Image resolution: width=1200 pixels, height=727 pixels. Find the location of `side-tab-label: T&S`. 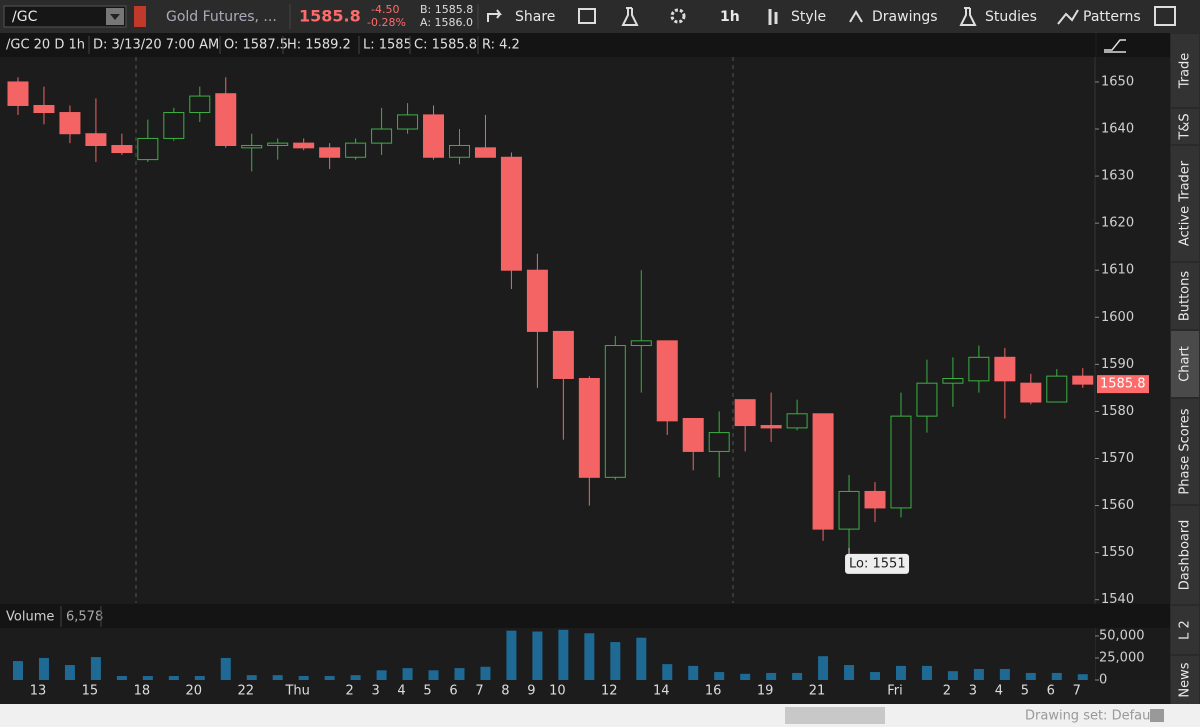

side-tab-label: T&S is located at coordinates (1185, 126).